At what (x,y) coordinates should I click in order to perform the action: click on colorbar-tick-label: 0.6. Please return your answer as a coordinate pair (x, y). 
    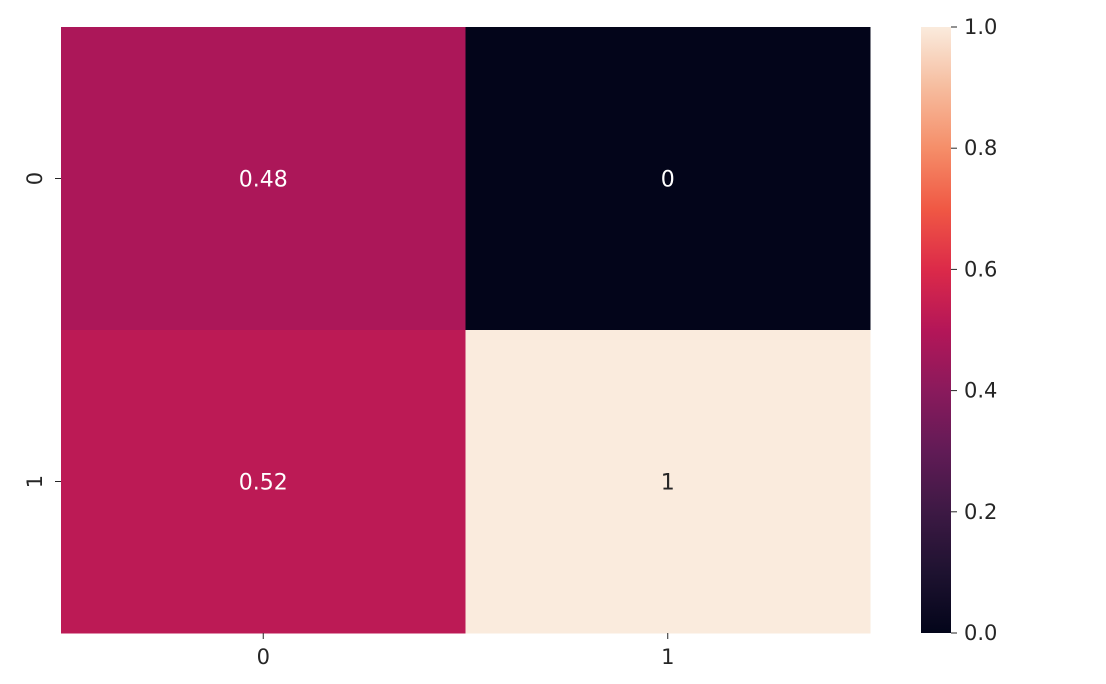
    Looking at the image, I should click on (980, 269).